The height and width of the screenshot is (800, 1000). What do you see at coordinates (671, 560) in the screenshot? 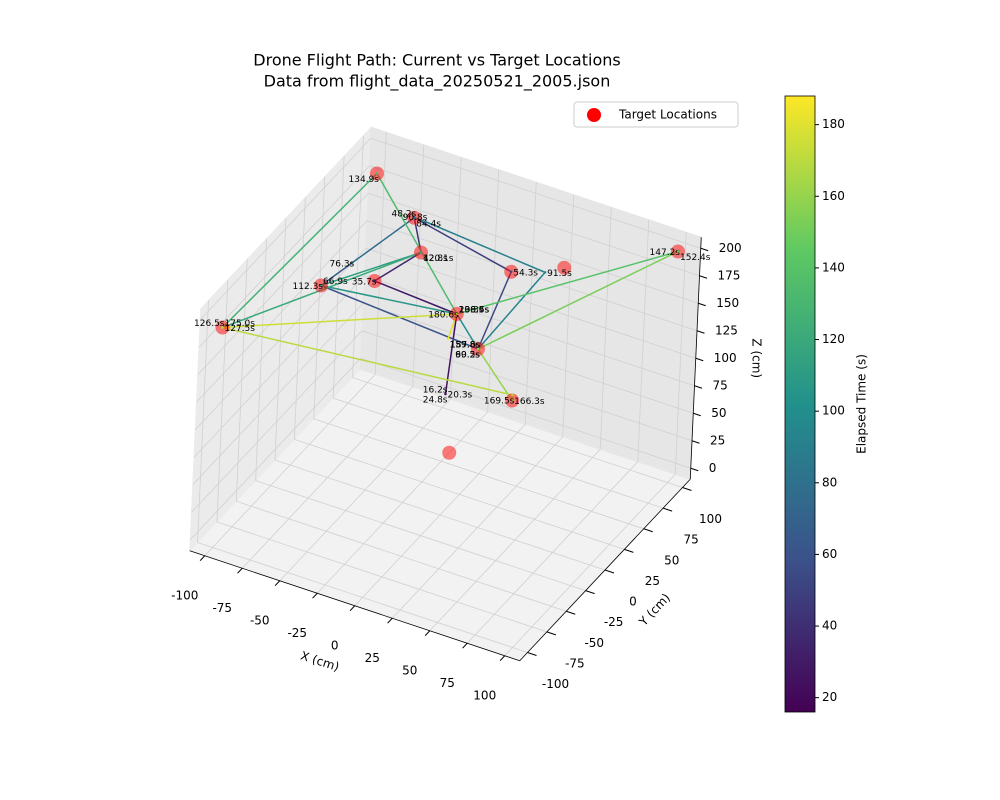
I see `y-tick-label: 50` at bounding box center [671, 560].